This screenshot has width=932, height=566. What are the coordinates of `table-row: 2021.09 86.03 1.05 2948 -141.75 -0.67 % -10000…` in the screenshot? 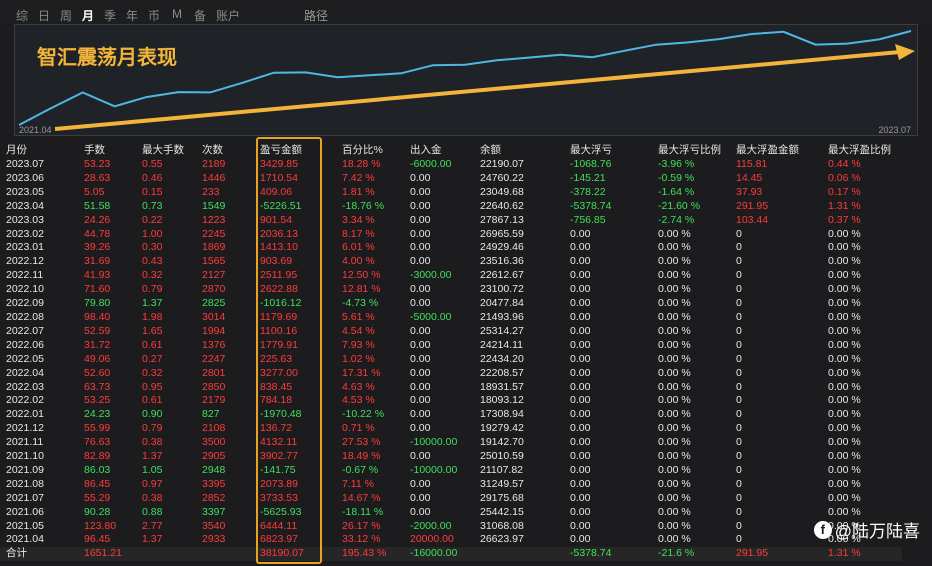 It's located at (451, 471).